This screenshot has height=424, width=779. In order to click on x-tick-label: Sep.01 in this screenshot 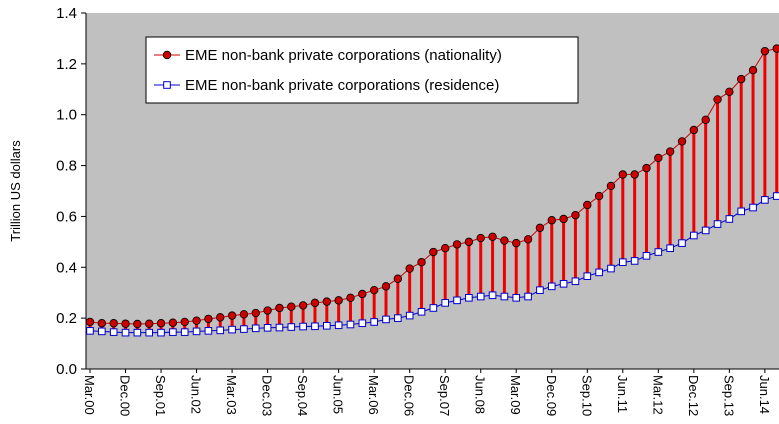, I will do `click(160, 395)`.